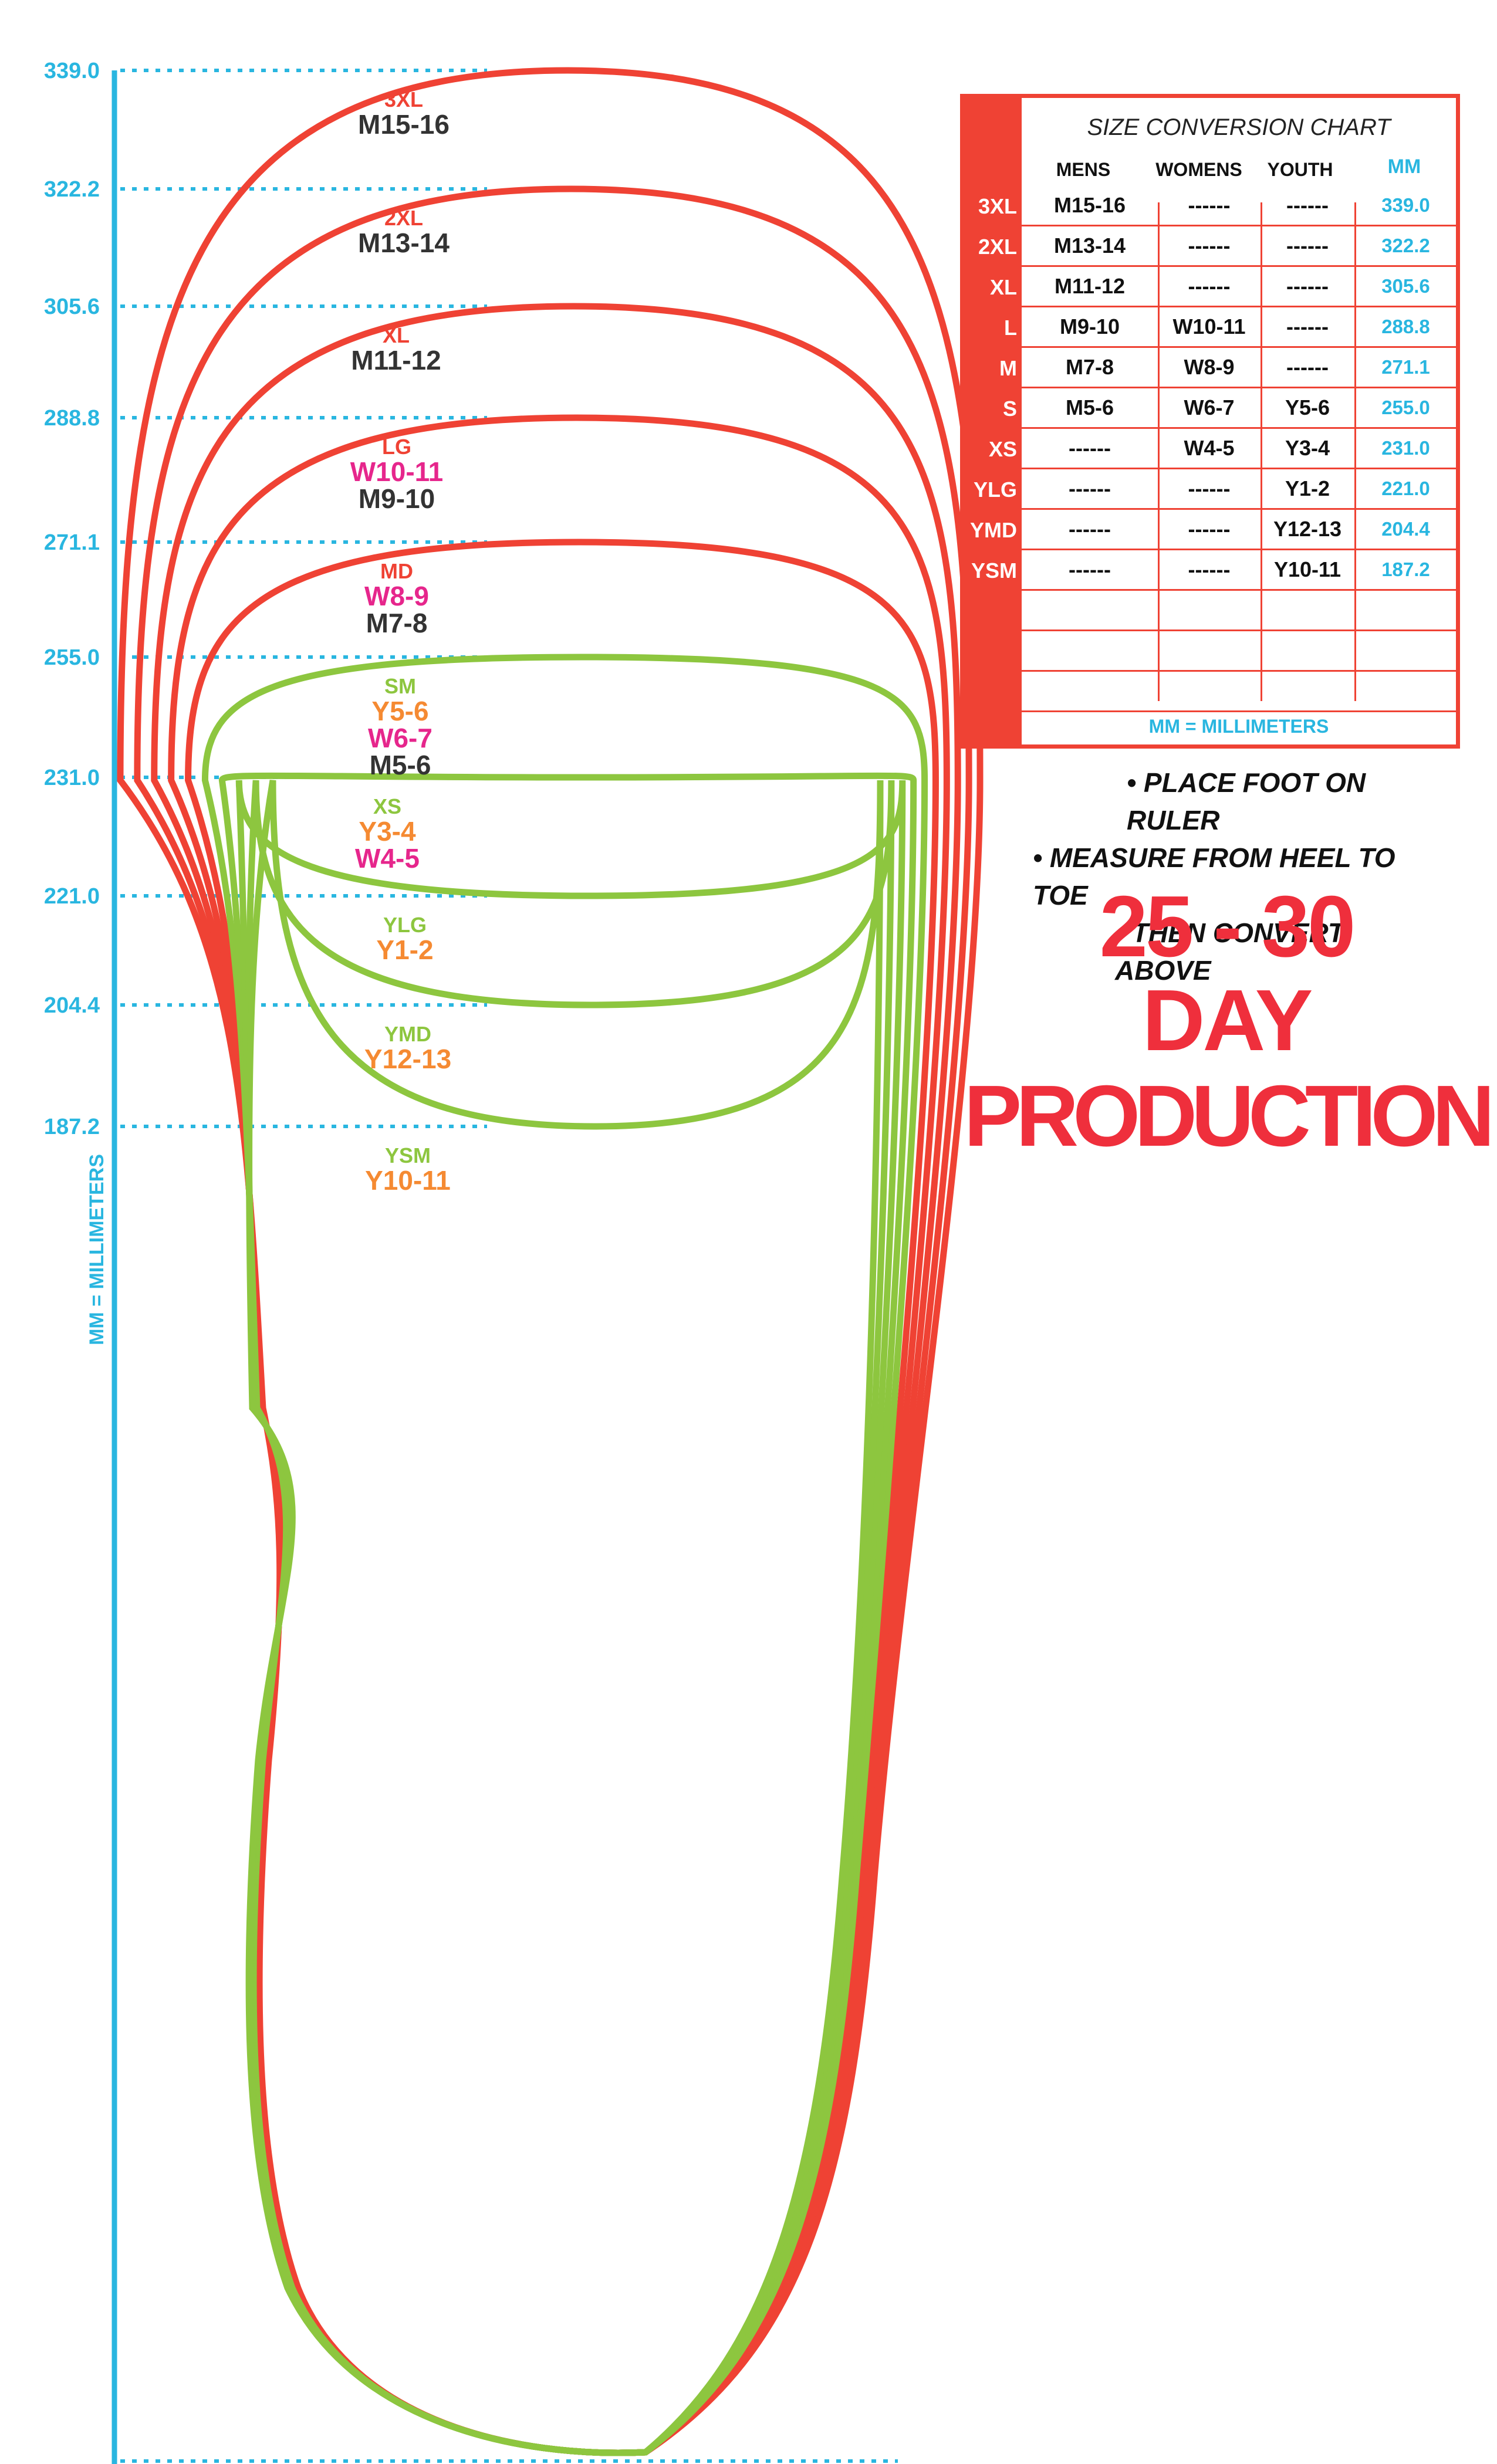  I want to click on table-footer: MM = MILLIMETERS, so click(1238, 726).